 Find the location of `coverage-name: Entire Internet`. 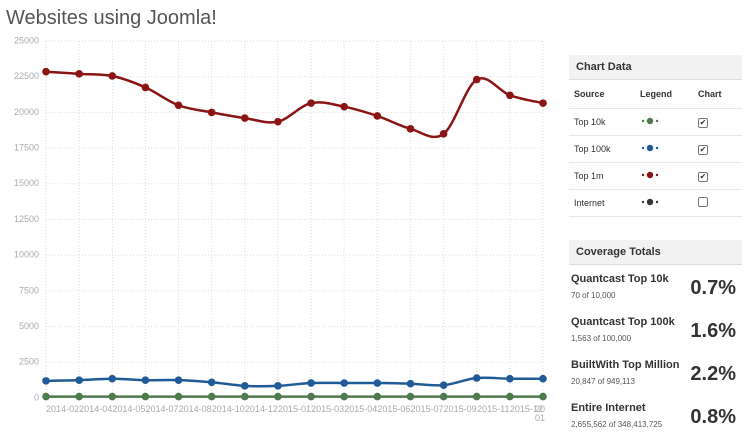

coverage-name: Entire Internet is located at coordinates (608, 408).